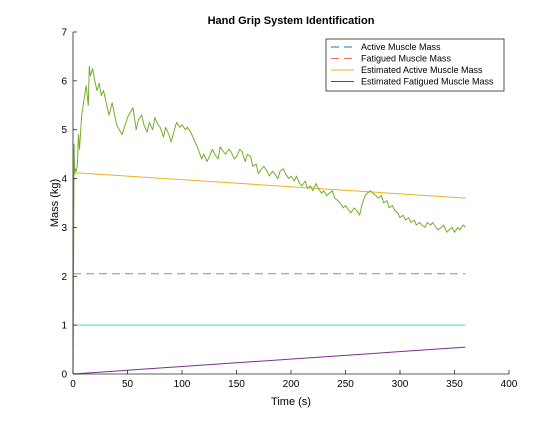 The height and width of the screenshot is (425, 560). I want to click on y-tick-label: 6, so click(64, 81).